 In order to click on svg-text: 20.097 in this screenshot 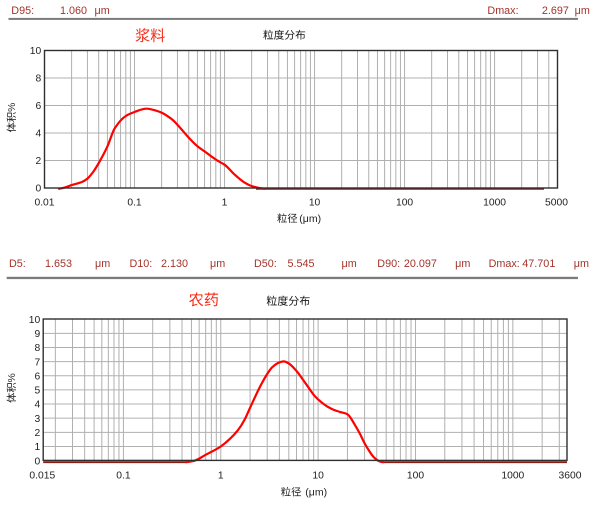, I will do `click(420, 264)`.